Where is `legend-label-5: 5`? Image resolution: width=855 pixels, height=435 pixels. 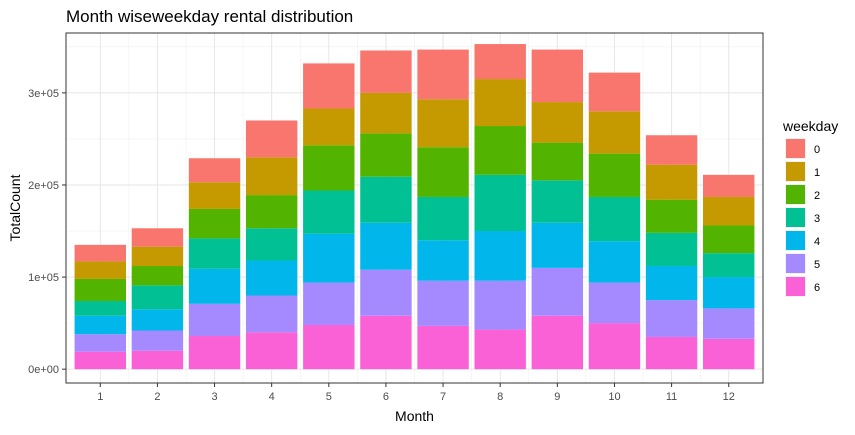 legend-label-5: 5 is located at coordinates (817, 265).